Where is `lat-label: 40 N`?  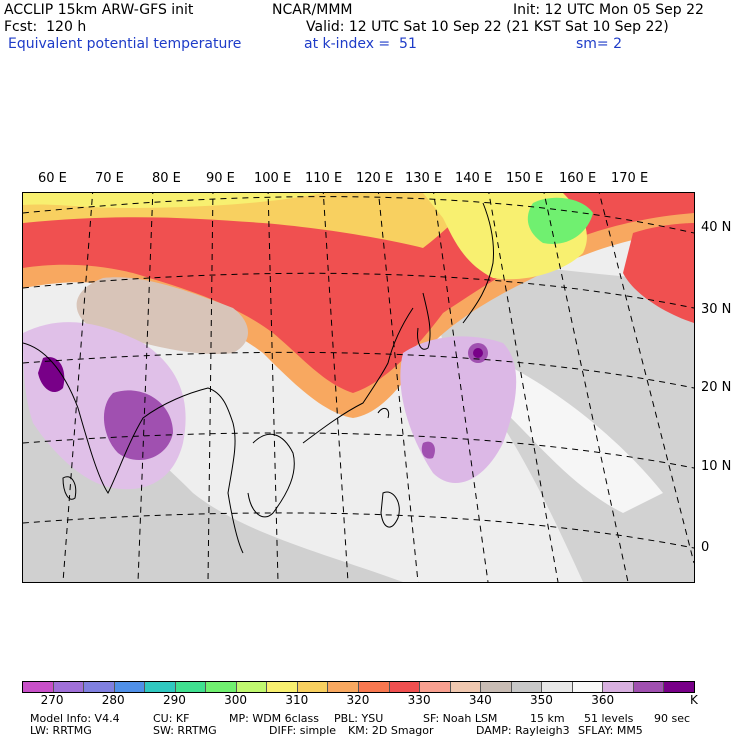
lat-label: 40 N is located at coordinates (716, 227).